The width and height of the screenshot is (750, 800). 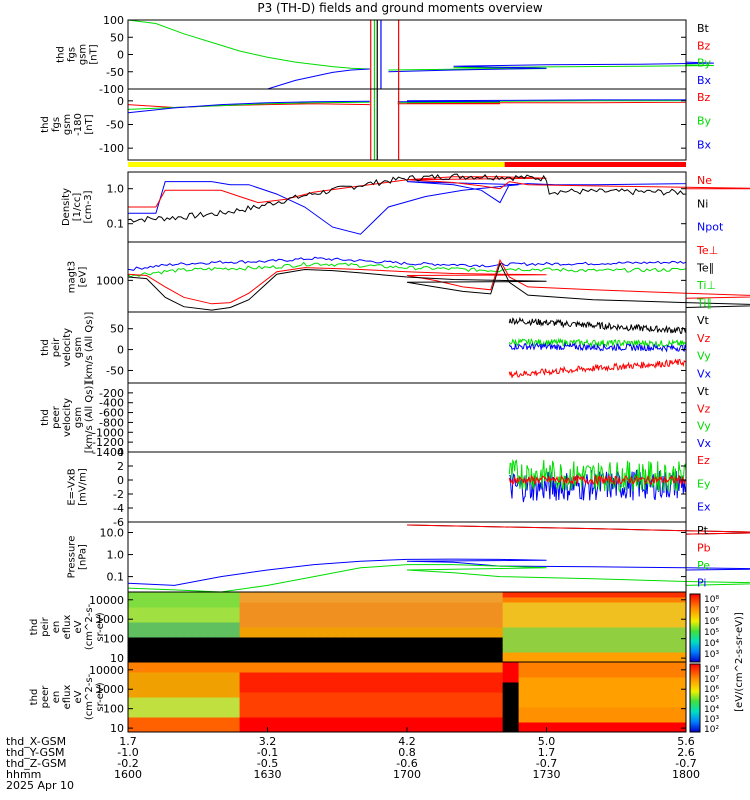 What do you see at coordinates (597, 368) in the screenshot?
I see `series-Vz` at bounding box center [597, 368].